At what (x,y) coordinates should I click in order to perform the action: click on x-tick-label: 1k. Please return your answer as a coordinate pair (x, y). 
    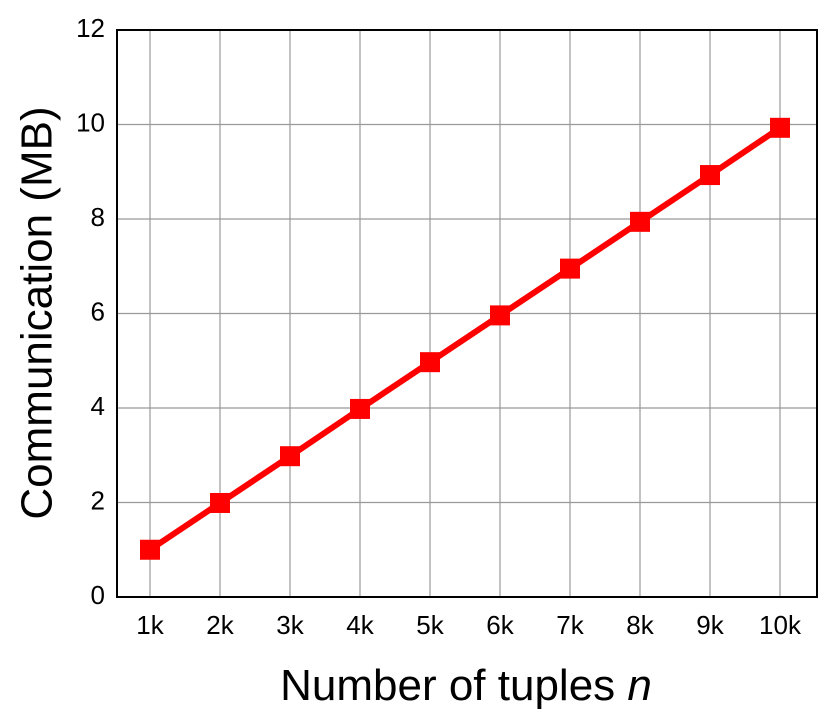
    Looking at the image, I should click on (150, 625).